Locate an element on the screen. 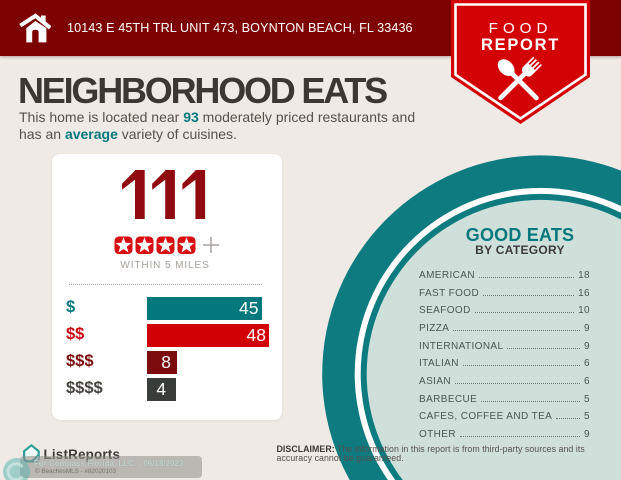  svg-text: REPORT is located at coordinates (520, 45).